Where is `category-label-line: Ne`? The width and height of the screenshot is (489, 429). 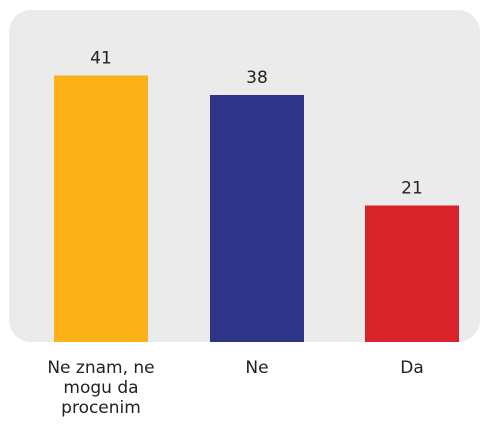 category-label-line: Ne is located at coordinates (256, 368).